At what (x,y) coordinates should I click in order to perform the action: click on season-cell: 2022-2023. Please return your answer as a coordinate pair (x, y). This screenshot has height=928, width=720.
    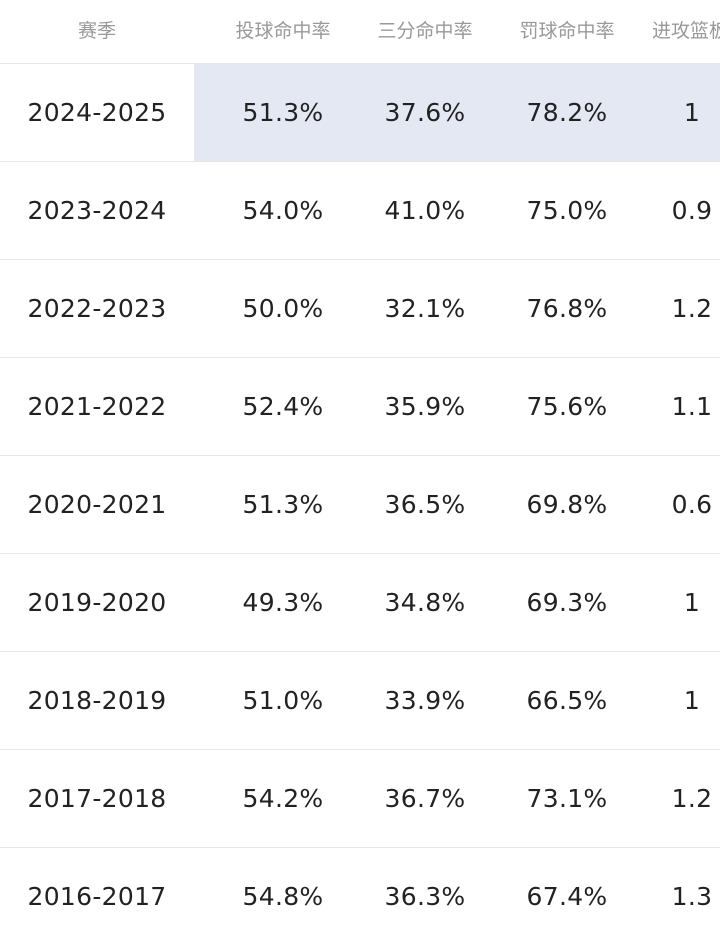
    Looking at the image, I should click on (97, 308).